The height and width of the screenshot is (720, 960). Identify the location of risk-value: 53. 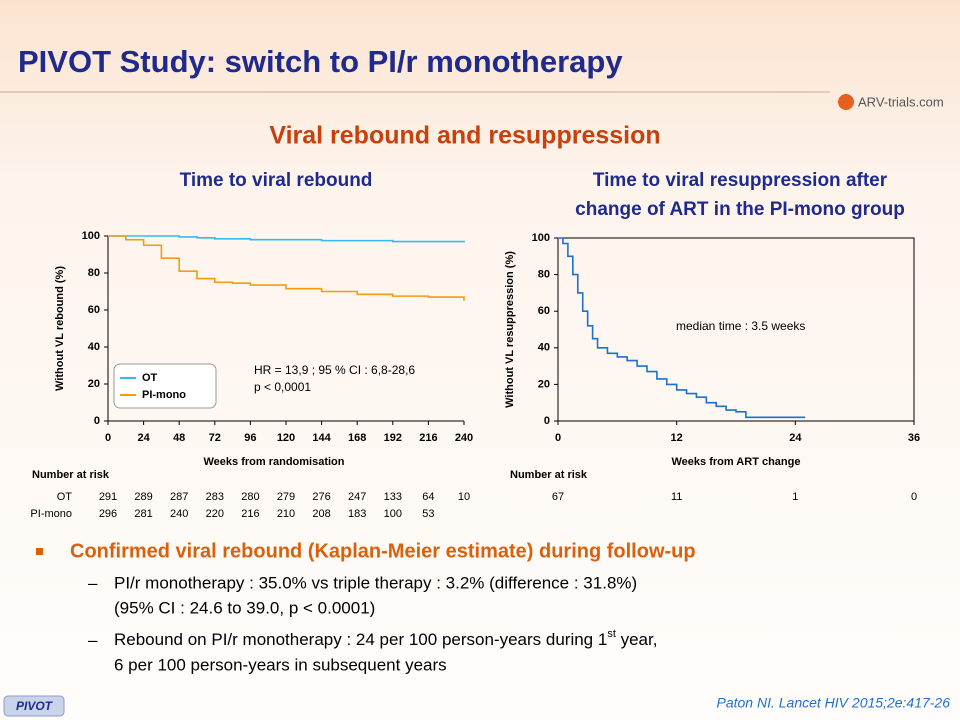
(428, 514).